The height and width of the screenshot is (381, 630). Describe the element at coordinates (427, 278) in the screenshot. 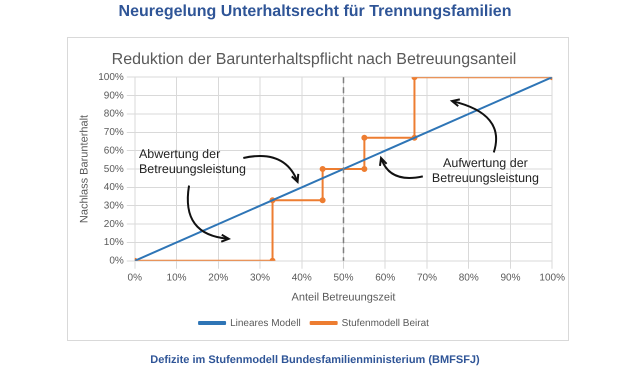

I see `x-tick-label: 70%` at that location.